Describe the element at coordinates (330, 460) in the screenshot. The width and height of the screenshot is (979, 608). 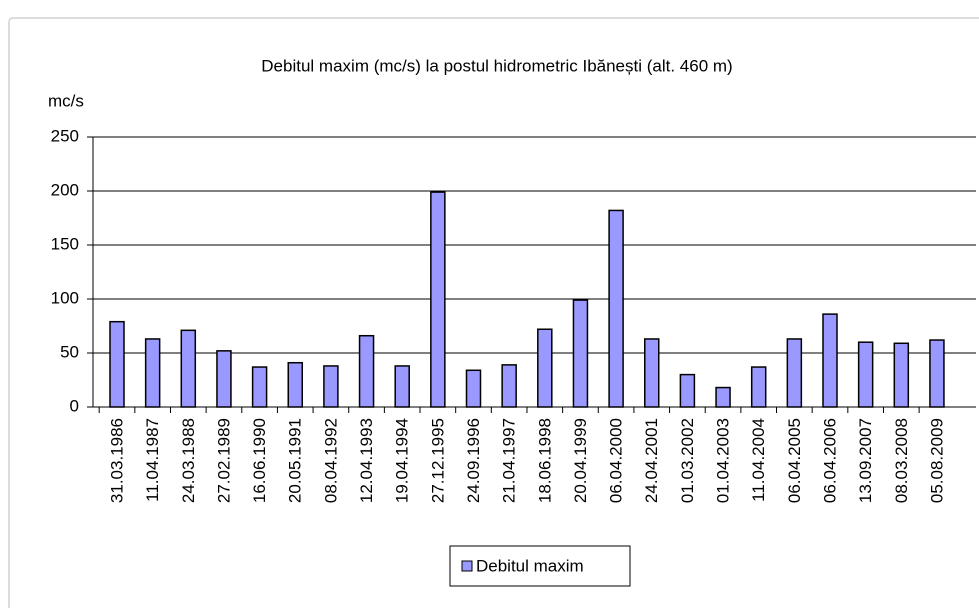
I see `x-tick-label: 08.04.1992` at that location.